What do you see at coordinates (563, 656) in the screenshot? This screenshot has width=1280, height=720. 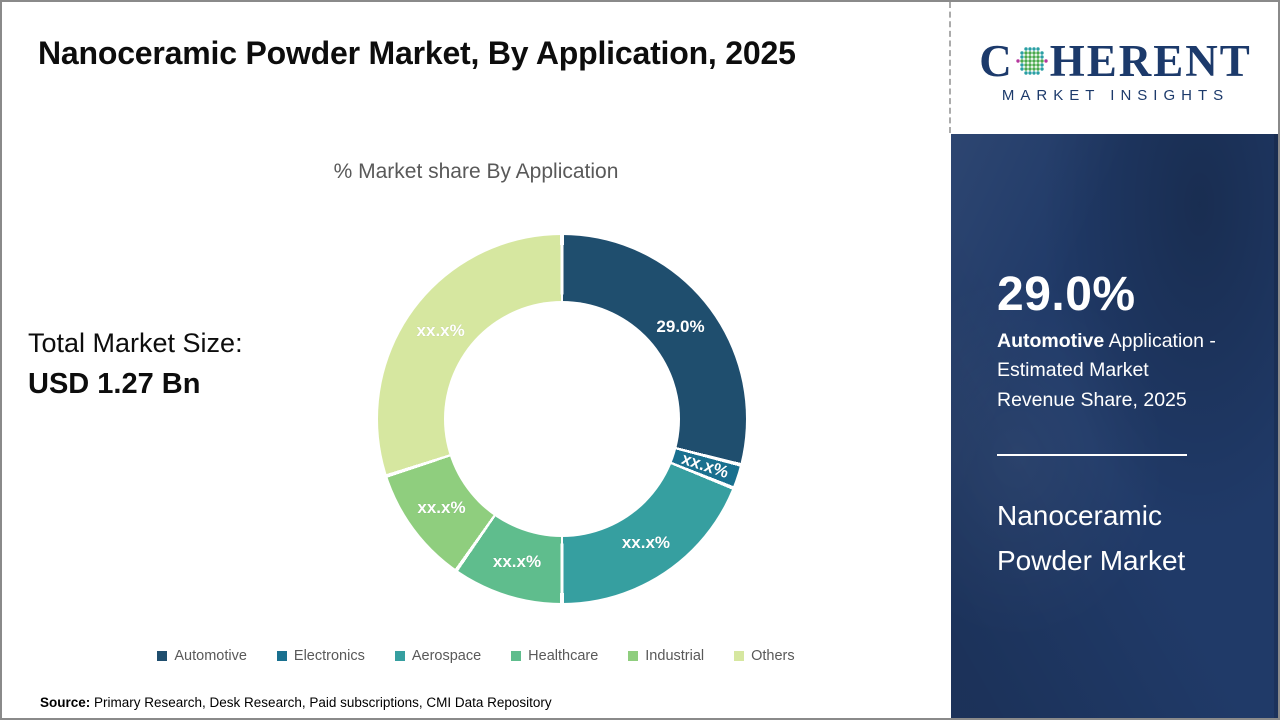 I see `legend-label: Healthcare` at bounding box center [563, 656].